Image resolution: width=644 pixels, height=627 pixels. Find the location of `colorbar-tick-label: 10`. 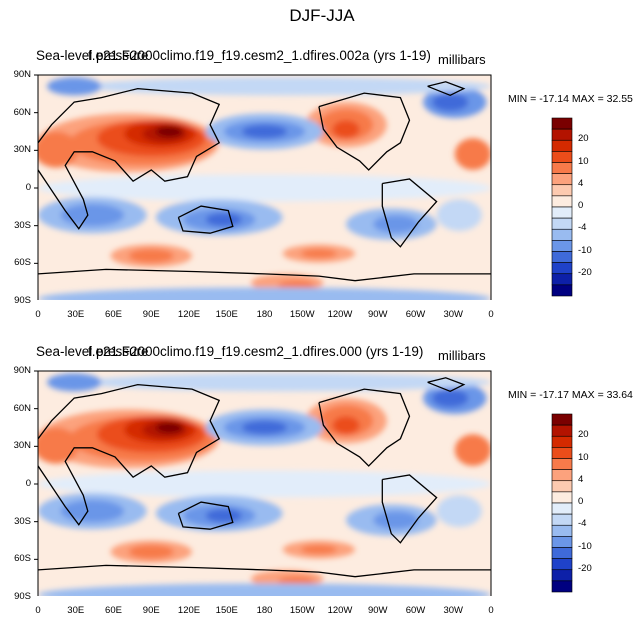

colorbar-tick-label: 10 is located at coordinates (583, 161).